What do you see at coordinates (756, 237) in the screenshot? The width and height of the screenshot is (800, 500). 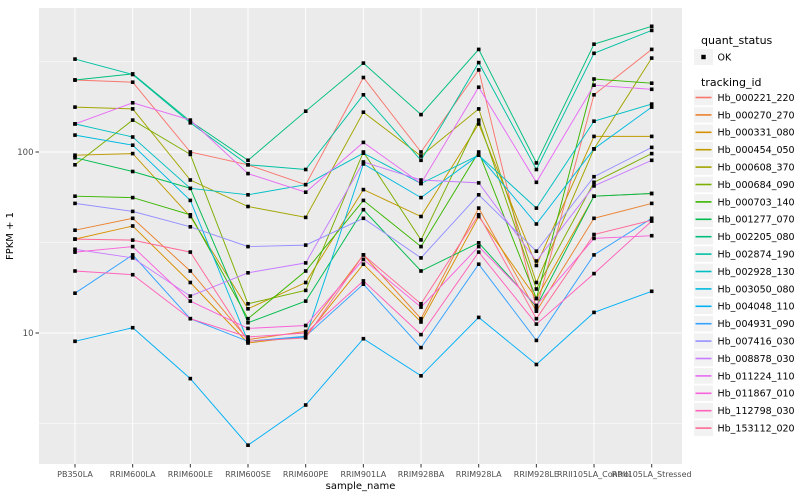 I see `legend-entry-label: Hb_002205_080` at bounding box center [756, 237].